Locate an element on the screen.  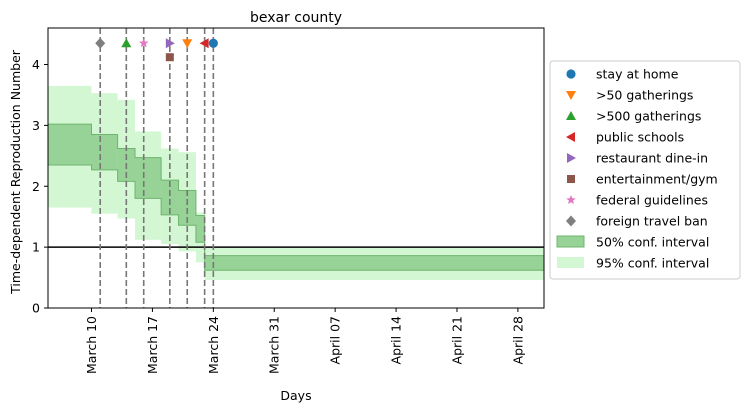
x-tick-label: March 17 is located at coordinates (152, 345).